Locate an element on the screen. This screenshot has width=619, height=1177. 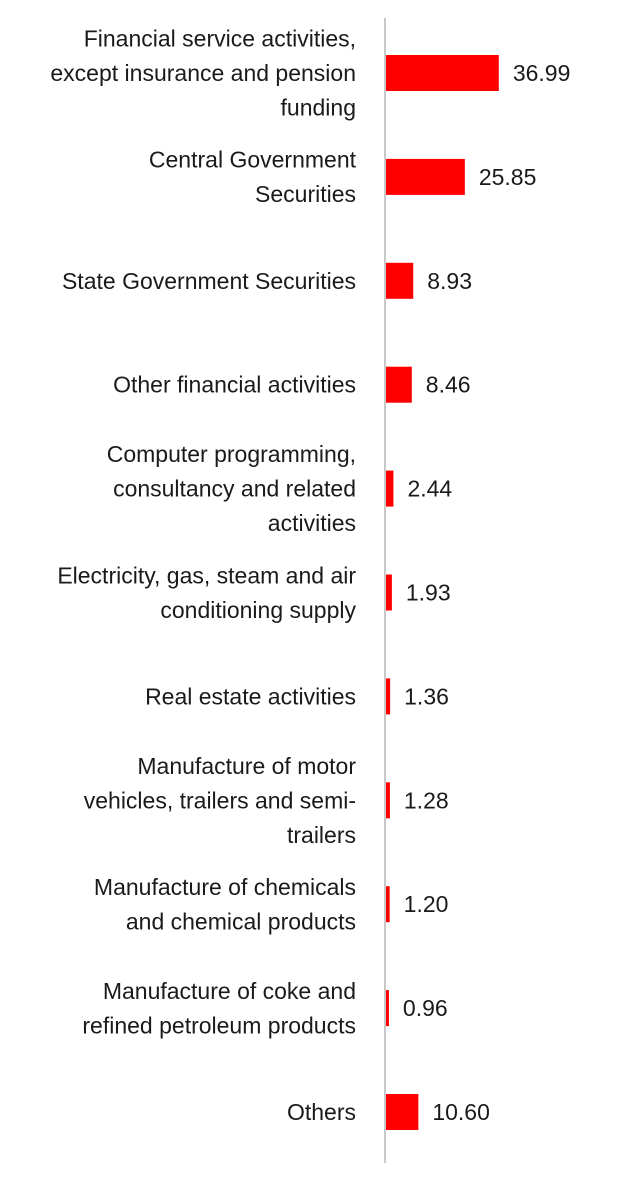
category-label-3-line-0: Other financial activities is located at coordinates (234, 385).